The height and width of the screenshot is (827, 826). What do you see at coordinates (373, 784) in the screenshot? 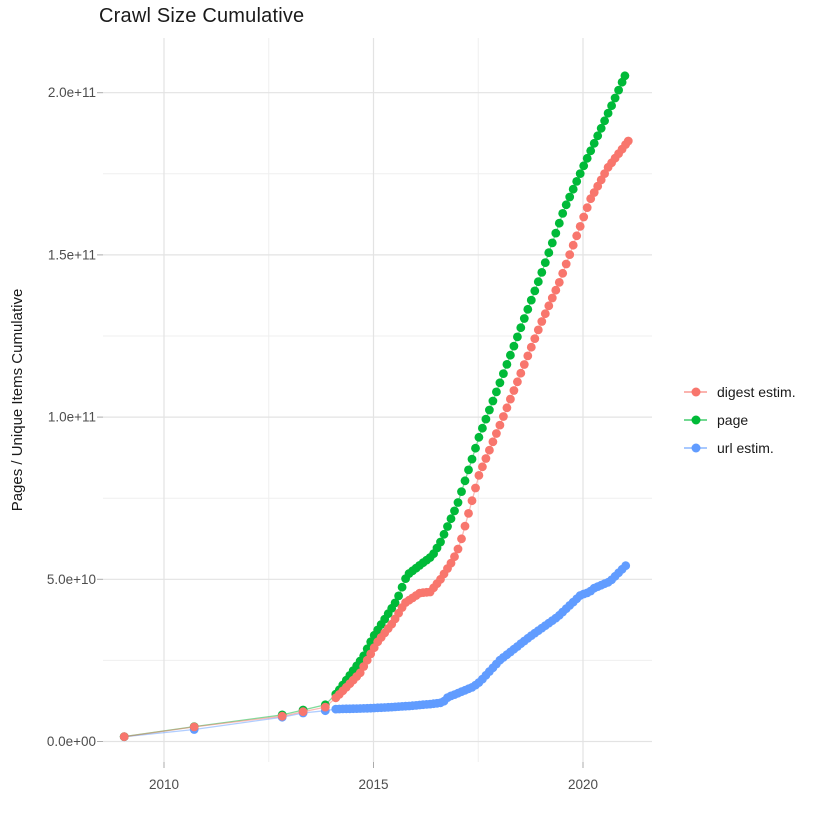
I see `x-axis-labels: 2010 2015 2020` at bounding box center [373, 784].